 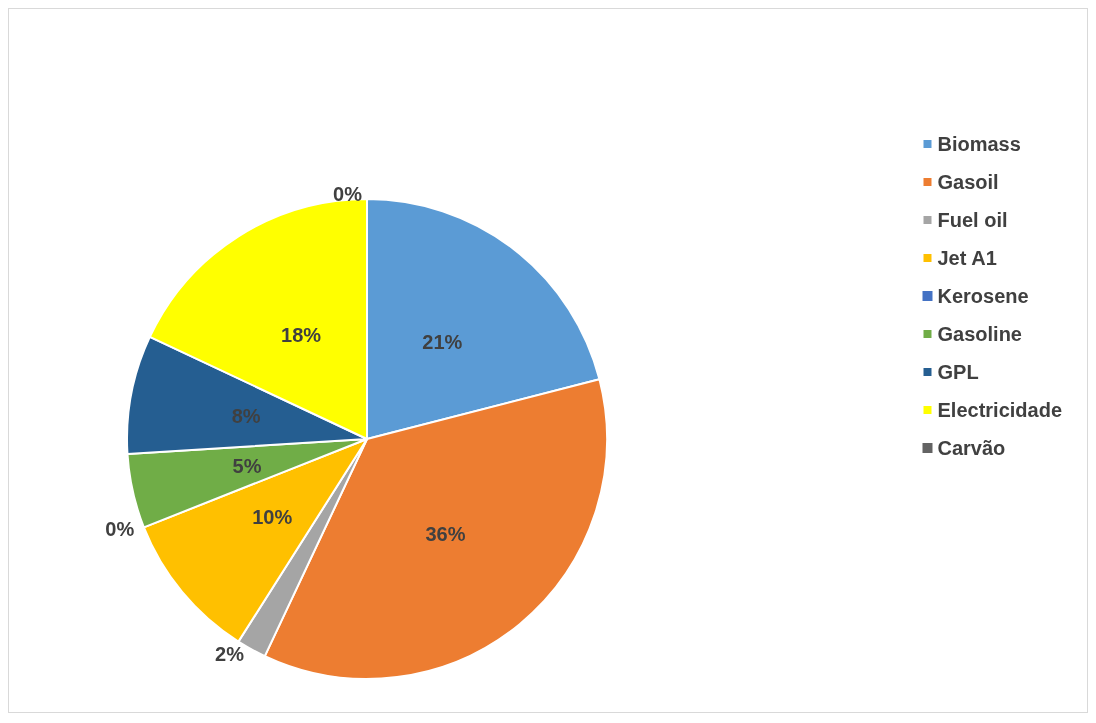 I want to click on legend-label: Jet A1, so click(x=967, y=258).